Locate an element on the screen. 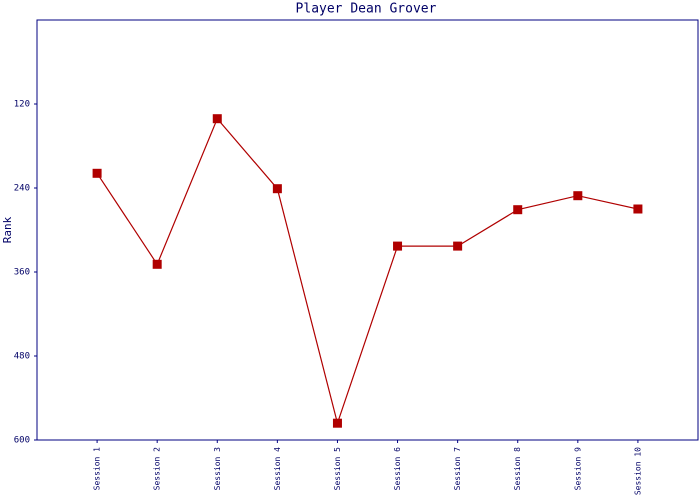  x-tick-label: Session 4 is located at coordinates (277, 469).